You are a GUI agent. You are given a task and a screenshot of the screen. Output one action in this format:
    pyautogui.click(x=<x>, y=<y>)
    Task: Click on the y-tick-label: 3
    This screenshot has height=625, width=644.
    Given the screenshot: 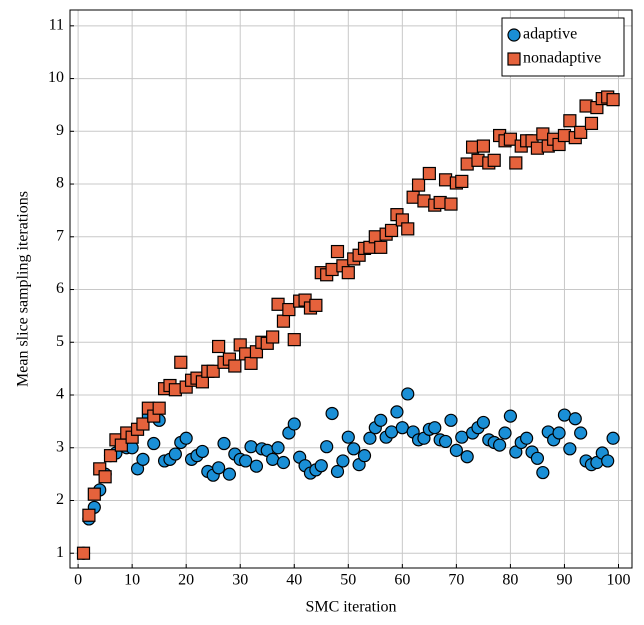 What is the action you would take?
    pyautogui.click(x=60, y=446)
    